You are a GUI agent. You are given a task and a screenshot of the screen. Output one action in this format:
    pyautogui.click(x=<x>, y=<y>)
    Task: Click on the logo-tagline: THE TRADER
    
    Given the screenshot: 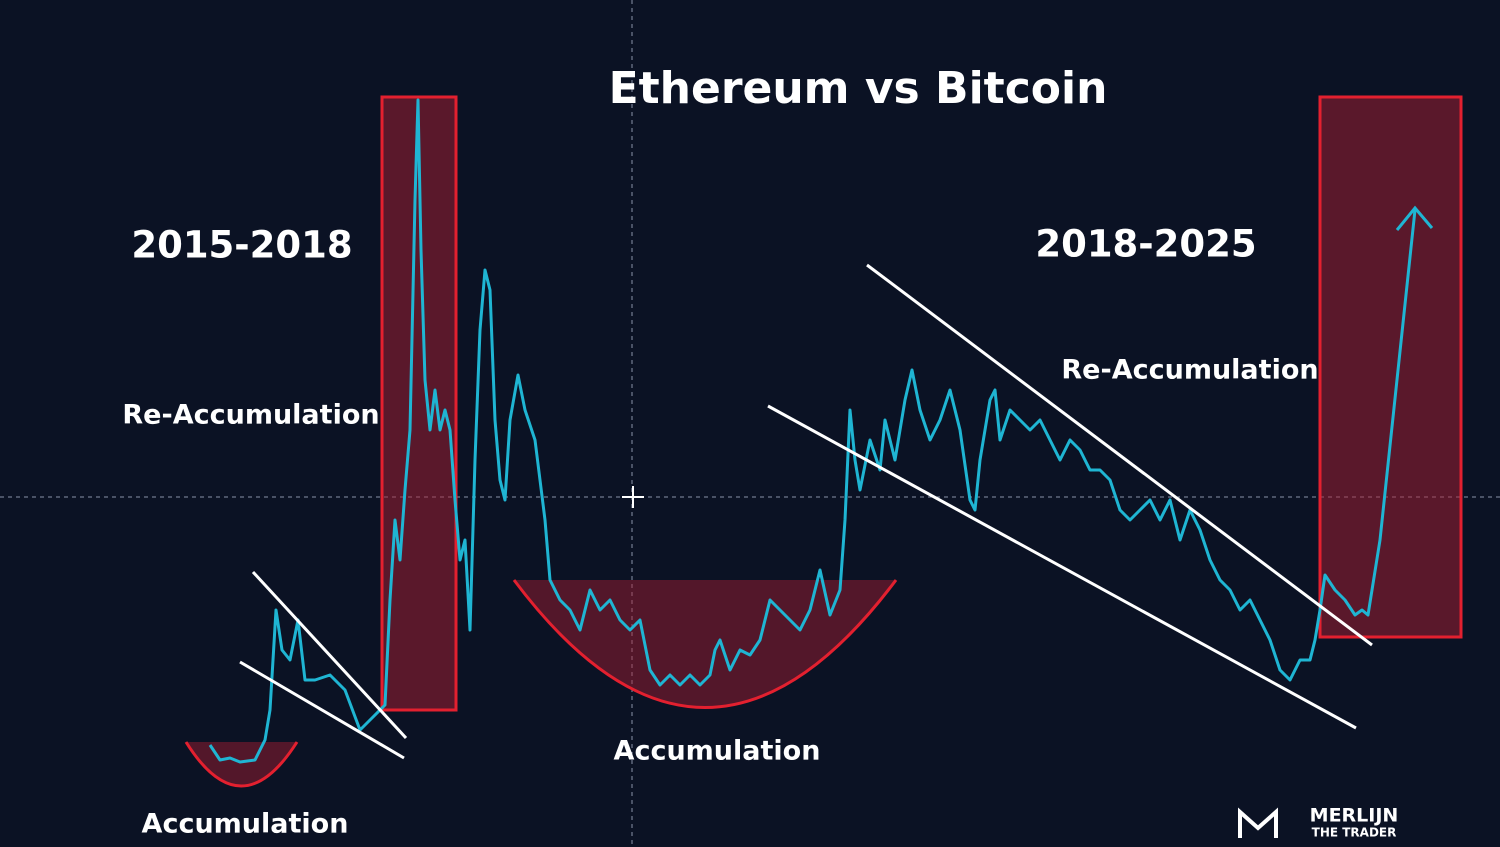 What is the action you would take?
    pyautogui.click(x=1354, y=833)
    